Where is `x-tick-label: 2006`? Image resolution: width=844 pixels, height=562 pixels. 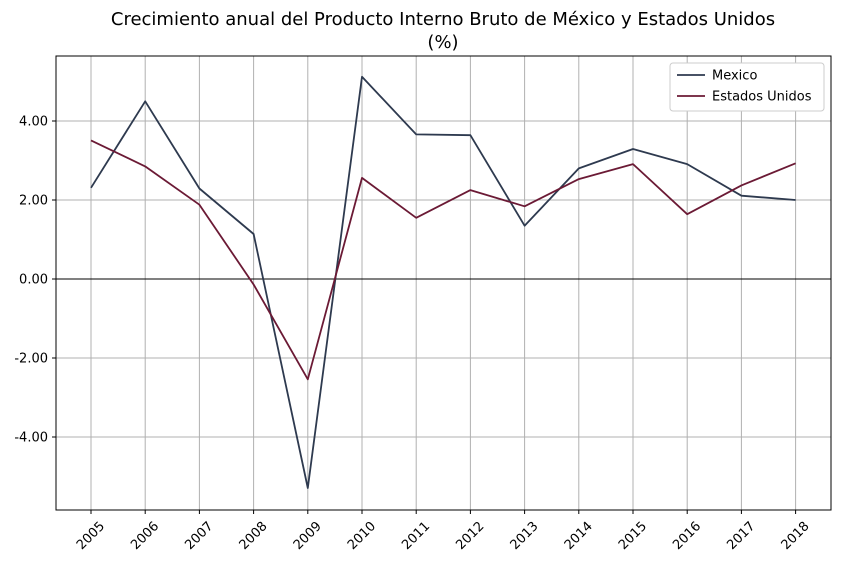
x-tick-label: 2006 is located at coordinates (145, 536).